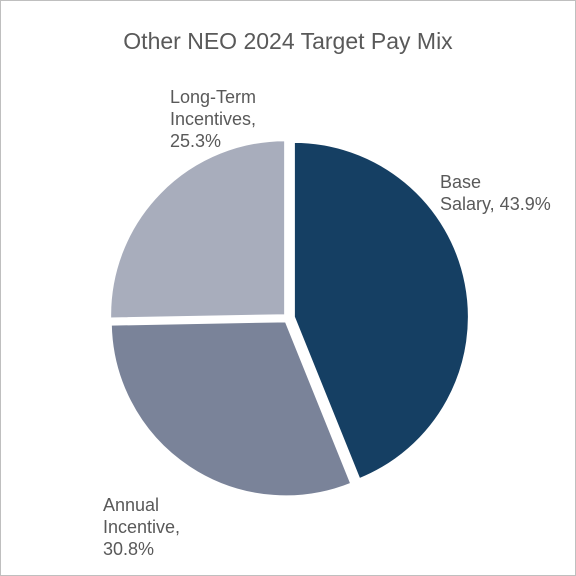 The image size is (576, 576). Describe the element at coordinates (131, 505) in the screenshot. I see `slice-label-line: Annual` at that location.